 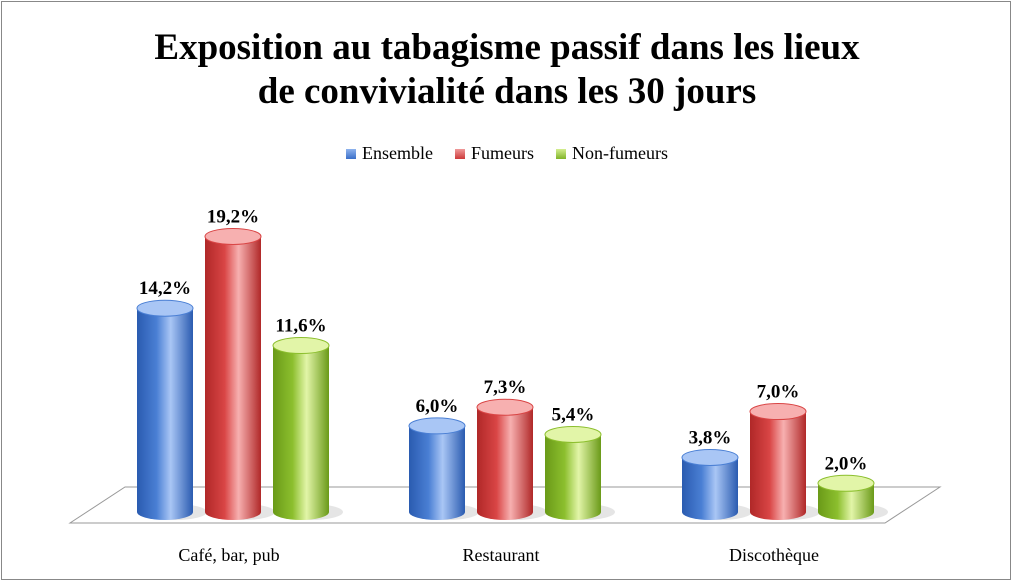 I want to click on legend-swatch-ensemble, so click(x=351, y=153).